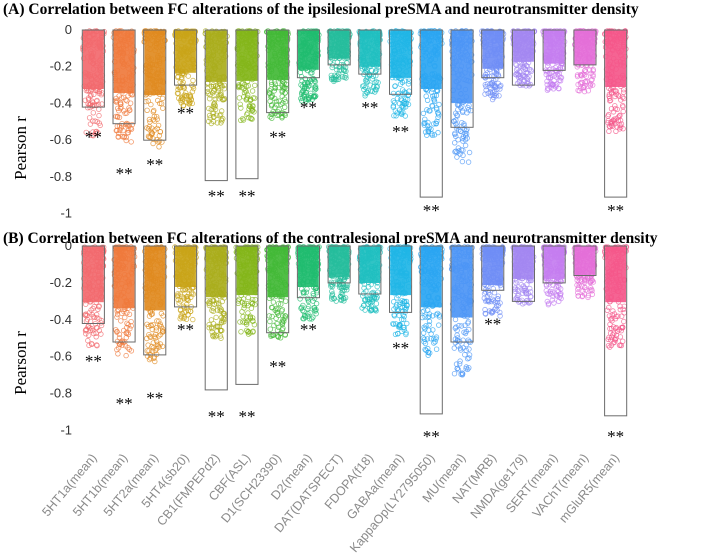 Image resolution: width=709 pixels, height=554 pixels. I want to click on y-tick-label: -0.8, so click(61, 393).